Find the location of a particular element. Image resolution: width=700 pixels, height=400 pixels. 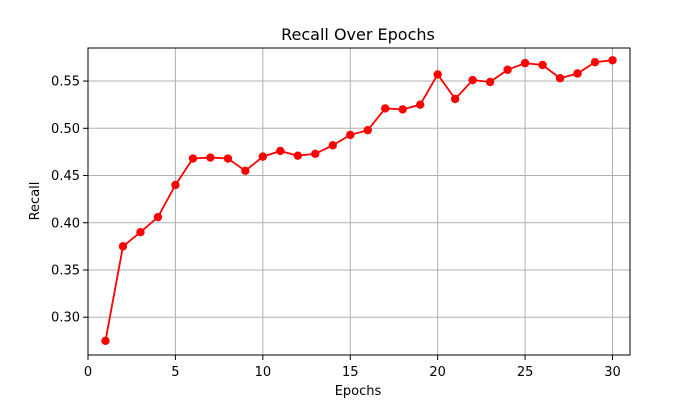

y-tick-label-1: 0.35 is located at coordinates (65, 270).